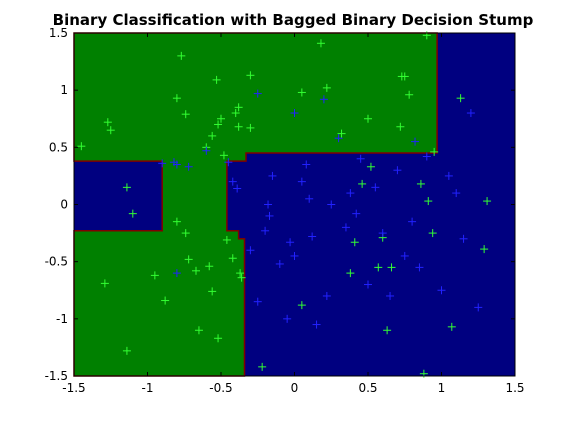 The width and height of the screenshot is (568, 423). Describe the element at coordinates (73, 388) in the screenshot. I see `x-tick-label: -1.5` at that location.